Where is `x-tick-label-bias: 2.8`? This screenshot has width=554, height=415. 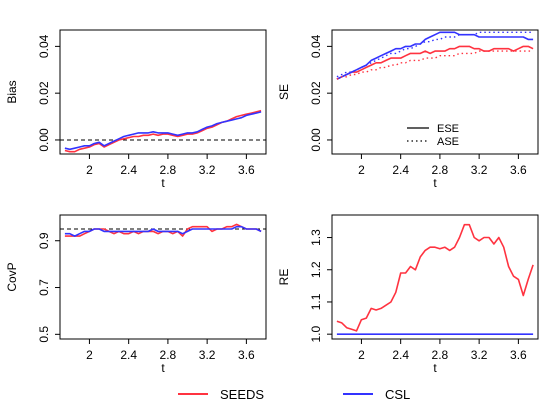
x-tick-label-bias: 2.8 is located at coordinates (168, 170).